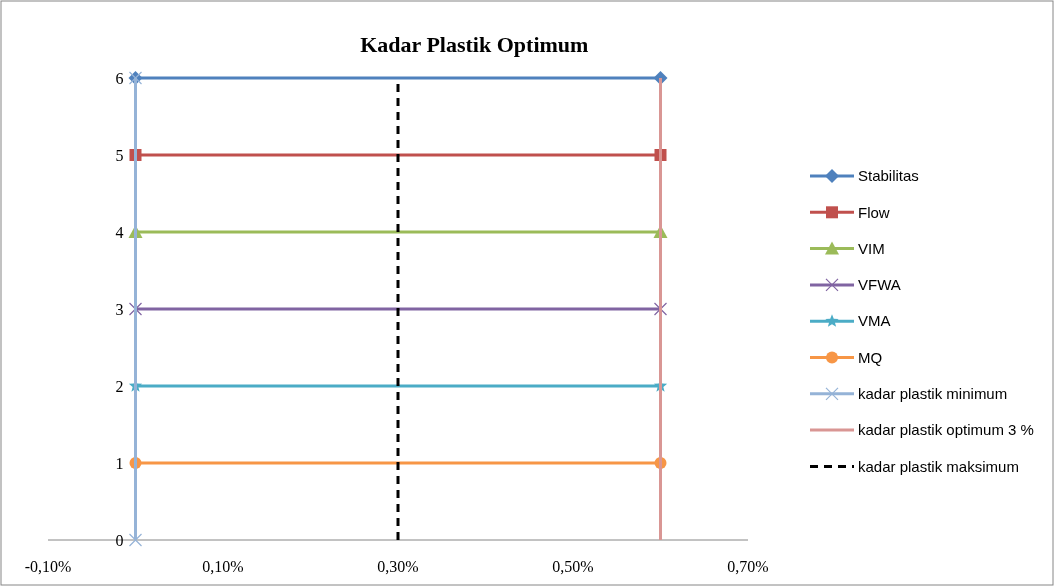  Describe the element at coordinates (874, 212) in the screenshot. I see `legend-label: Flow` at that location.